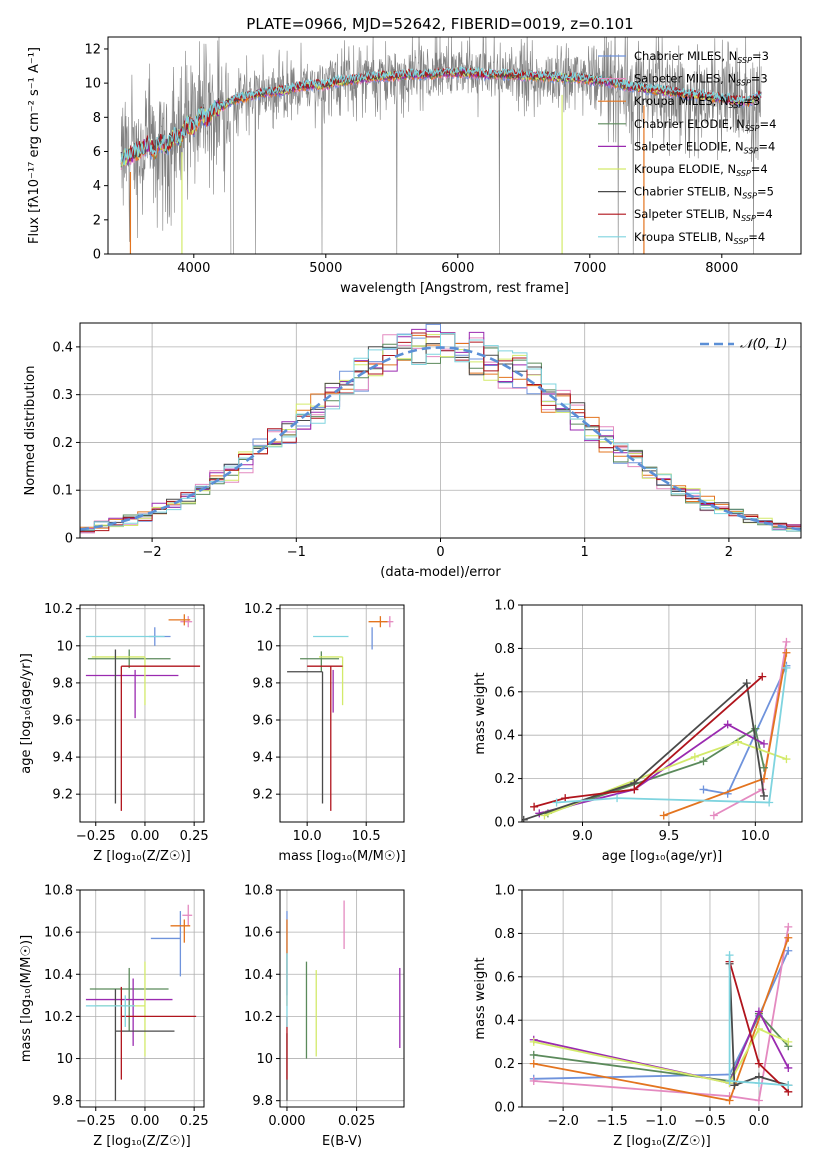 The image size is (819, 1170). I want to click on y-tick-label: 10.2, so click(258, 1017).